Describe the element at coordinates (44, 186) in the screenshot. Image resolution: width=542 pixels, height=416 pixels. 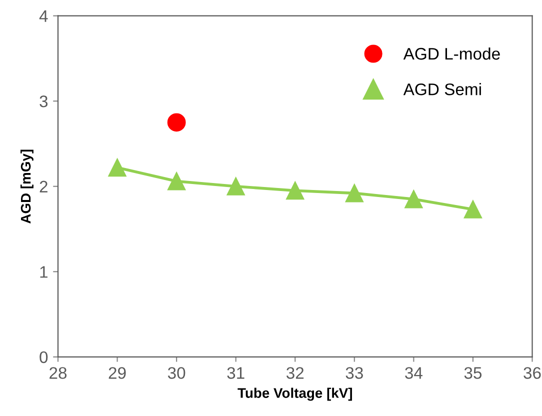
I see `y-tick-label: 2` at that location.